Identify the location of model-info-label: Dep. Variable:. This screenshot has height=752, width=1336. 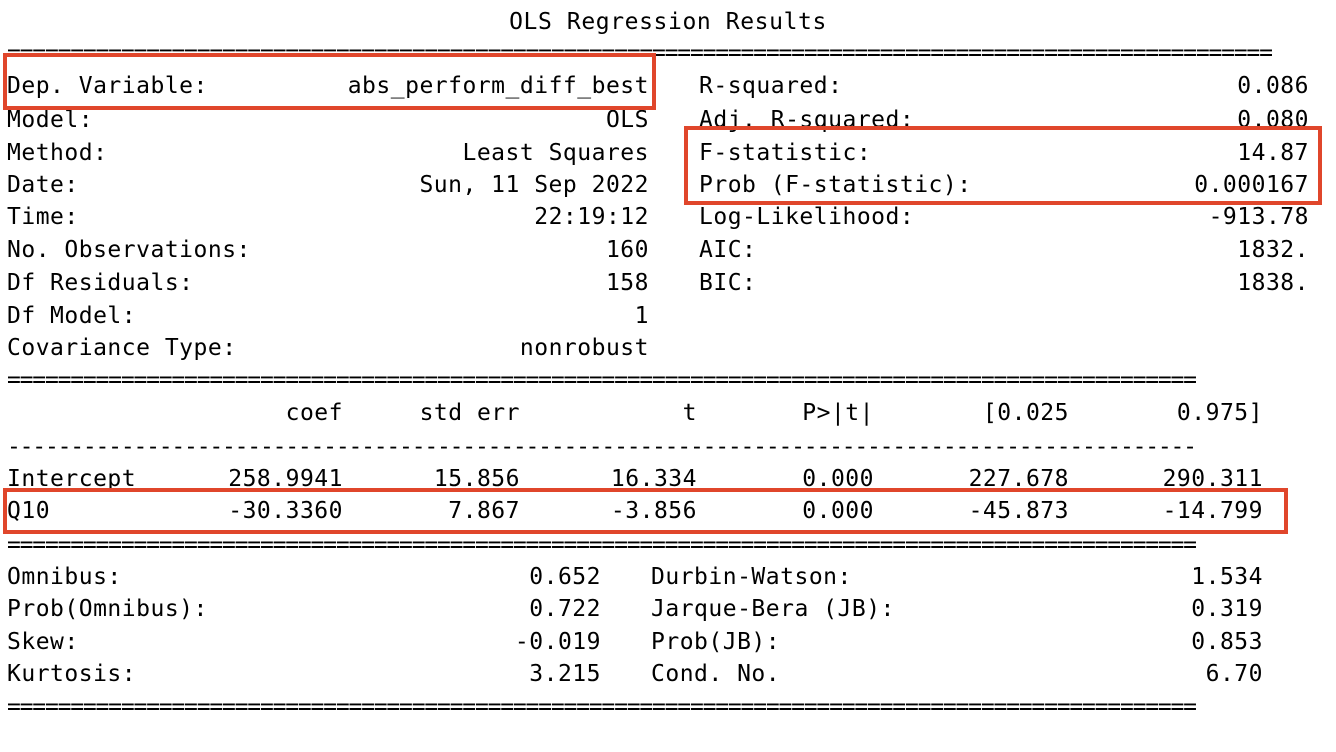
(107, 86).